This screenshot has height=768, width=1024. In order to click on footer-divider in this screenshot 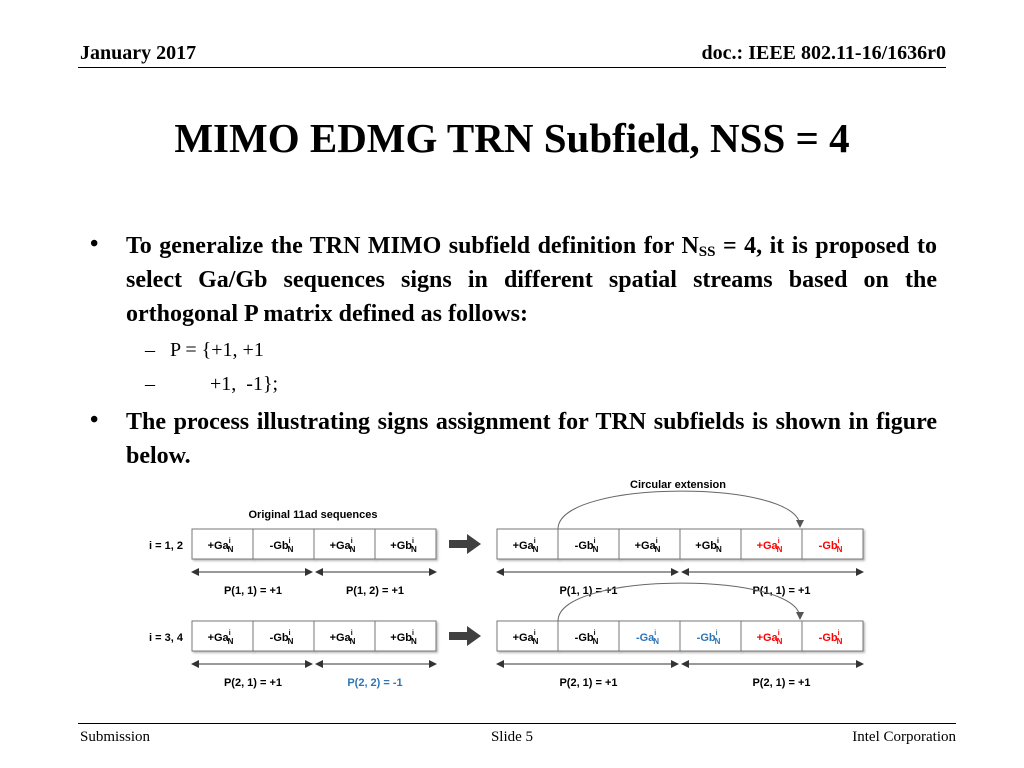, I will do `click(517, 723)`.